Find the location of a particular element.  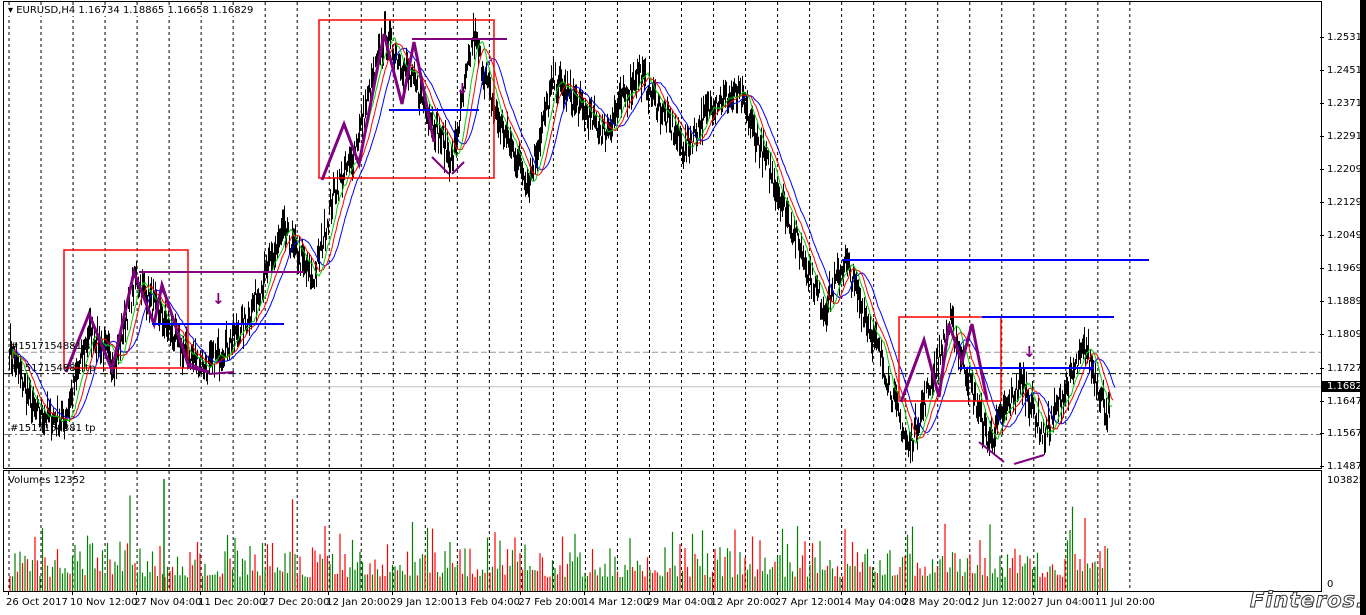

time-label: 28 May 20:00 is located at coordinates (937, 602).